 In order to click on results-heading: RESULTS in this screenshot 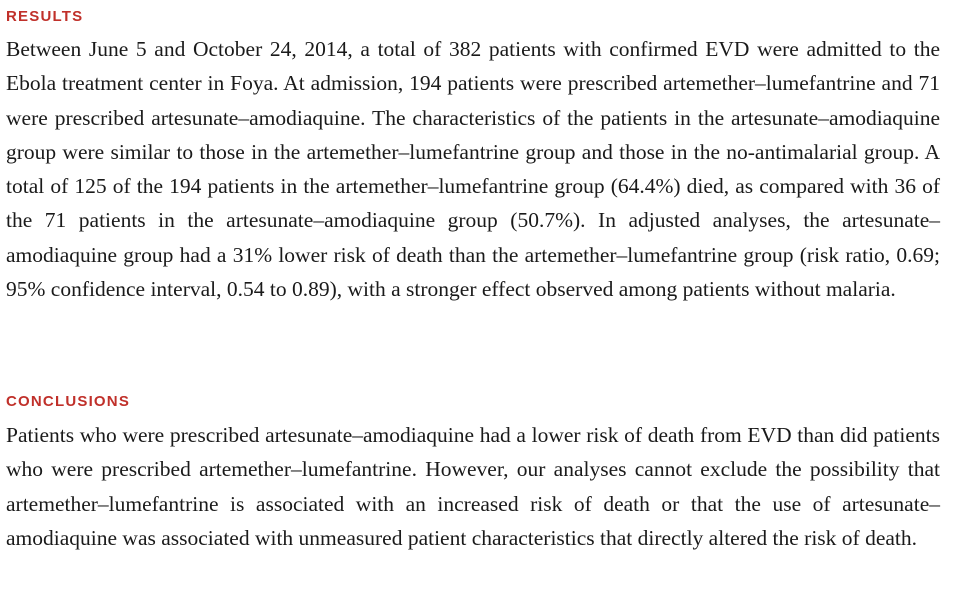, I will do `click(45, 16)`.